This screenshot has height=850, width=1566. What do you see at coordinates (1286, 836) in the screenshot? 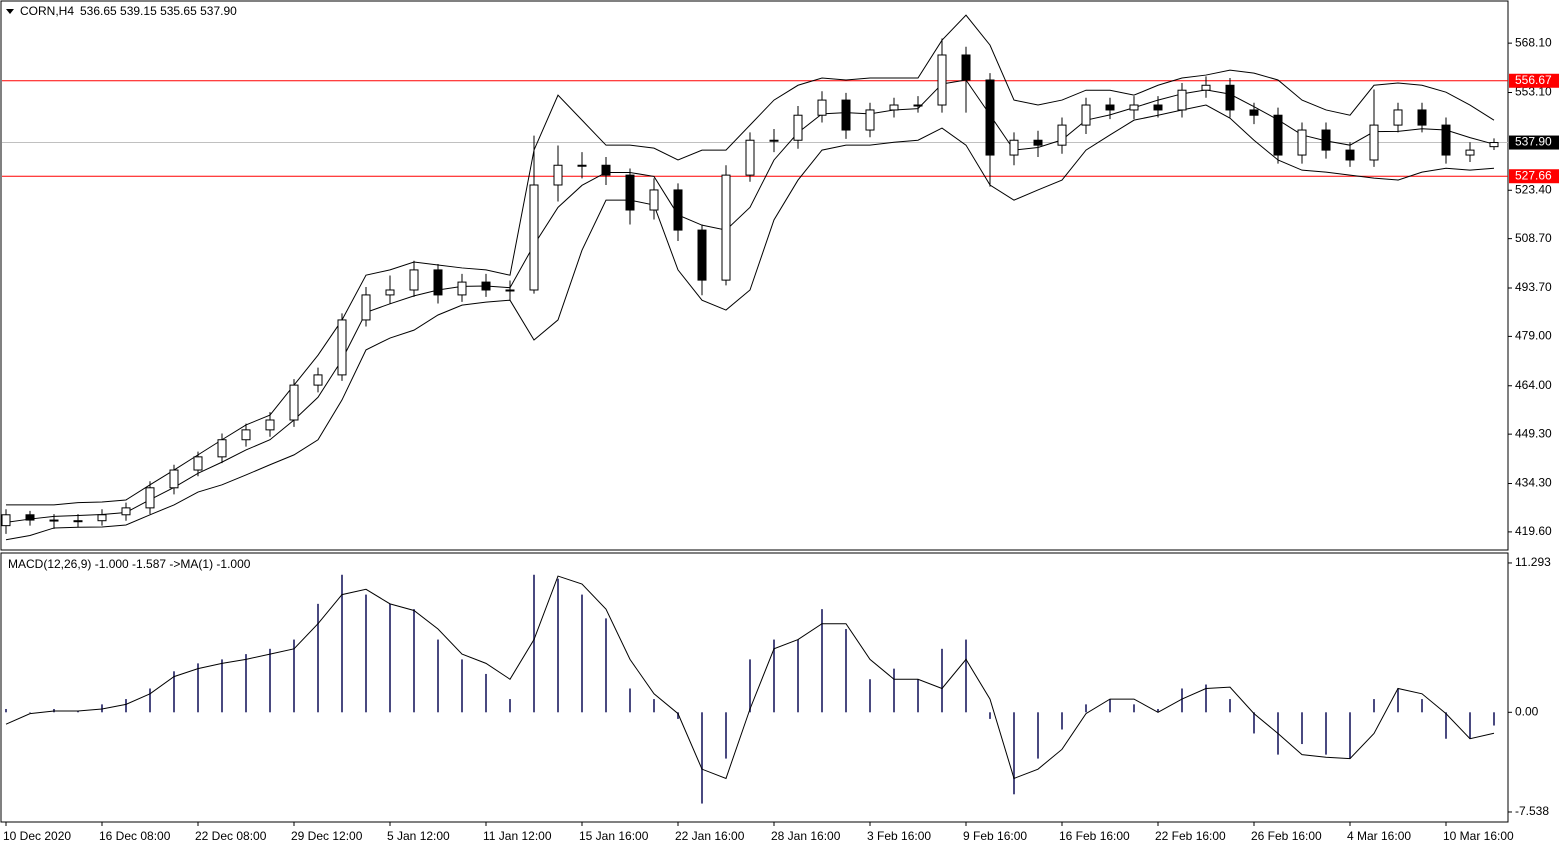
I see `x-tick-label: 26 Feb 16:00` at bounding box center [1286, 836].